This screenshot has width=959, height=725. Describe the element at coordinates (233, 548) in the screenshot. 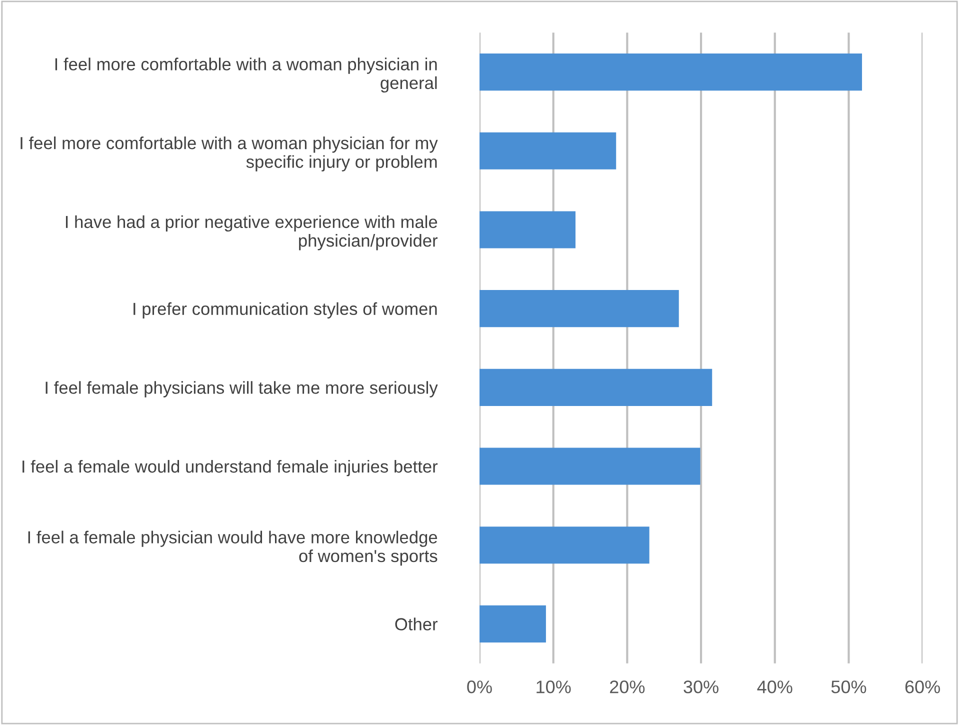

I see `y-tick-label: I feel a female physician would have more knowledge of women's sports` at that location.